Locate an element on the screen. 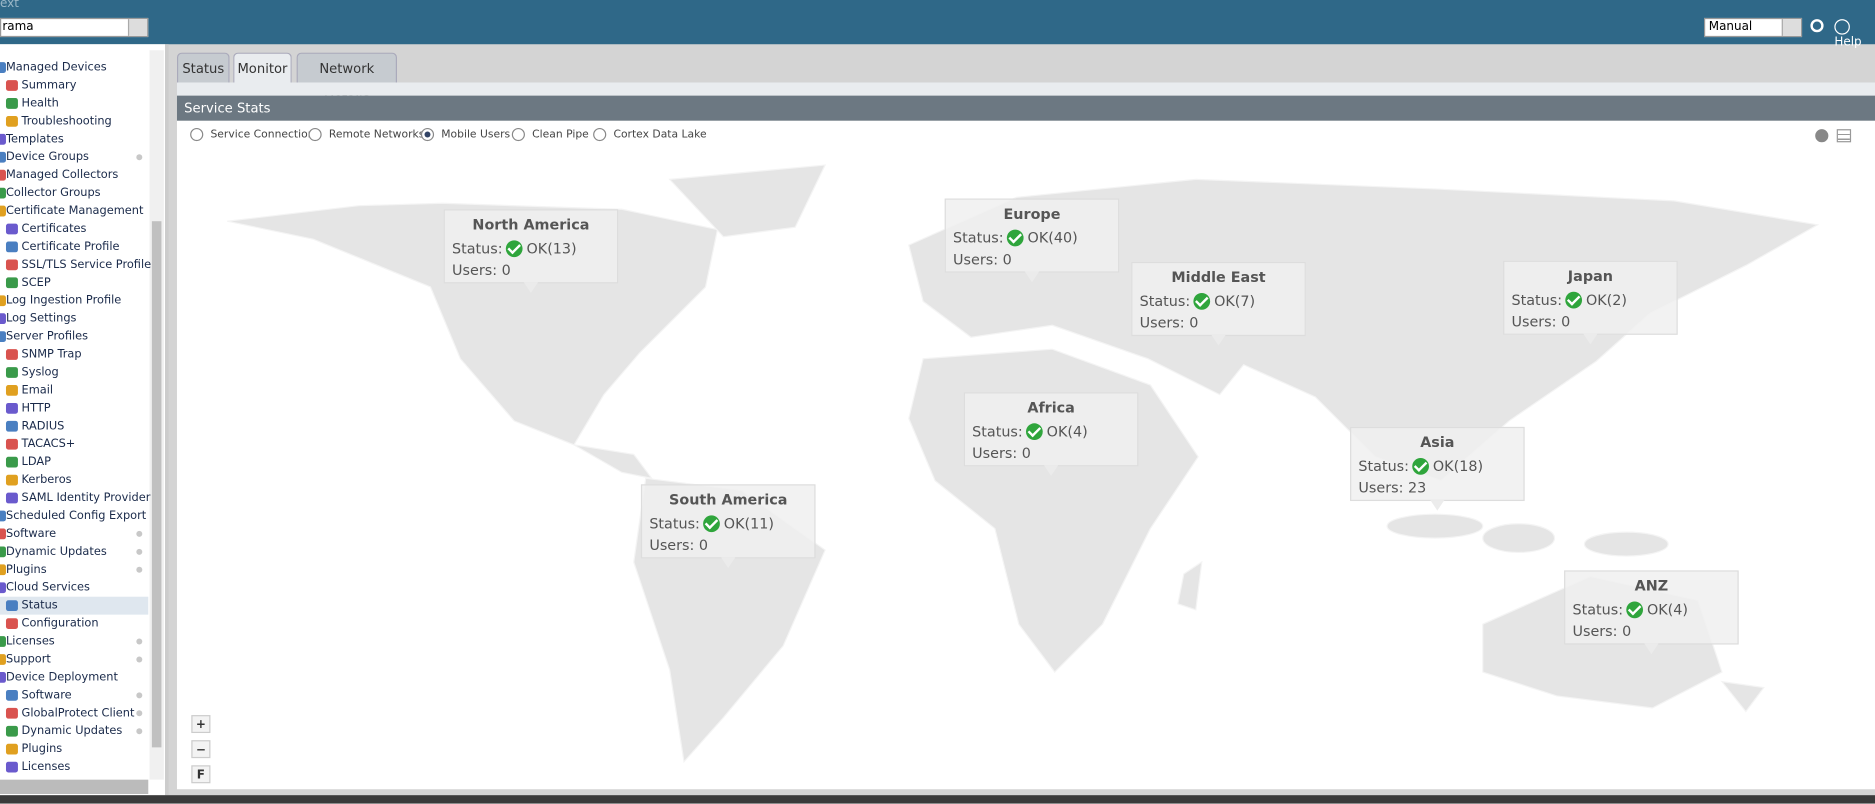 This screenshot has width=1875, height=804. region-users: Users: 0 is located at coordinates (982, 259).